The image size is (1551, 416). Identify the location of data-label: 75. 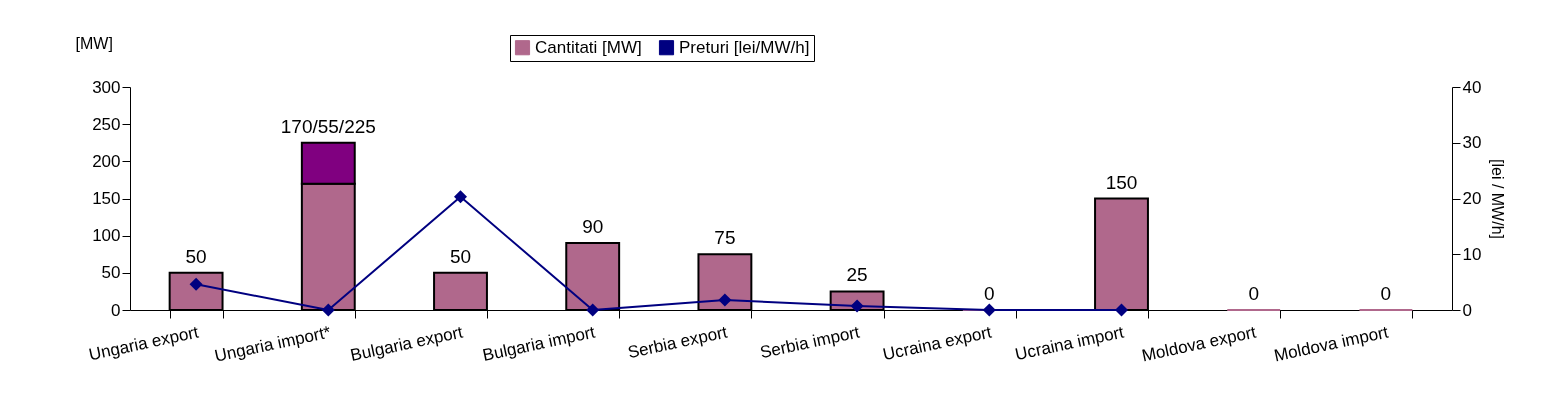
(725, 238).